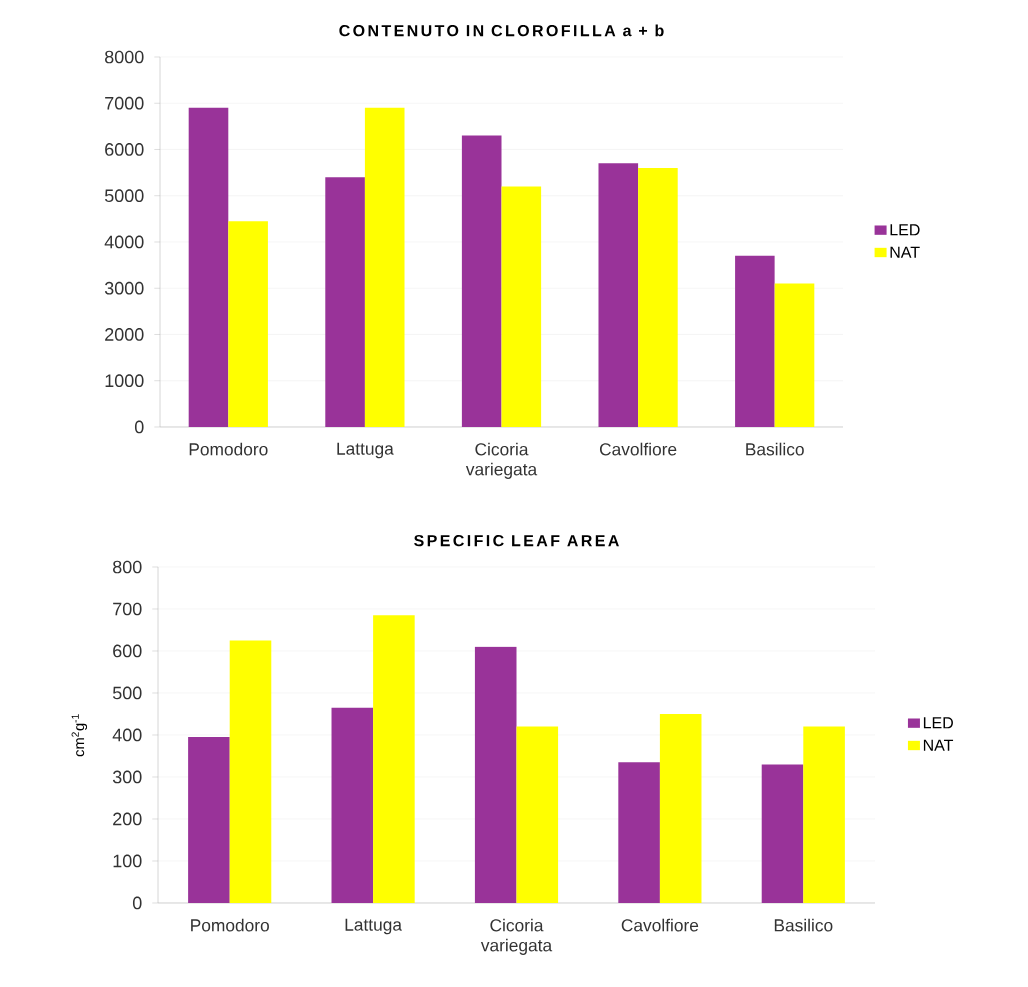 The height and width of the screenshot is (987, 1028). Describe the element at coordinates (127, 861) in the screenshot. I see `y-tick-label: 100` at that location.